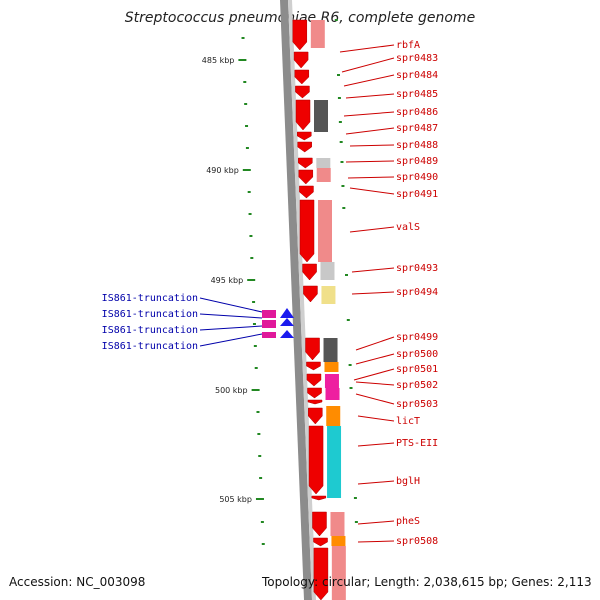 This screenshot has height=600, width=600. What do you see at coordinates (417, 194) in the screenshot?
I see `gene-label: spr0491` at bounding box center [417, 194].